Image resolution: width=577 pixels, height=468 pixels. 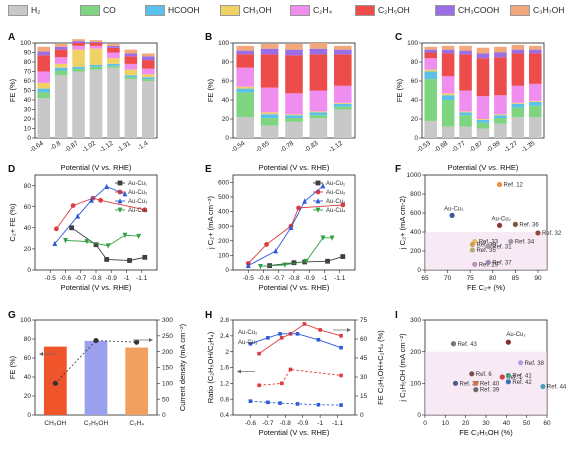 What do you see at coordinates (525, 243) in the screenshot?
I see `point-label-F: Ref. 34` at bounding box center [525, 243].